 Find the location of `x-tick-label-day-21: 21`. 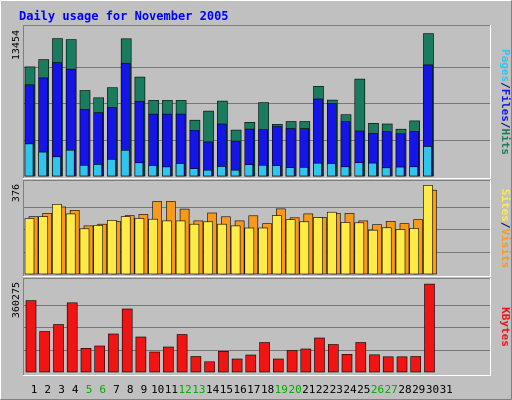

x-tick-label-day-21: 21 is located at coordinates (308, 389).